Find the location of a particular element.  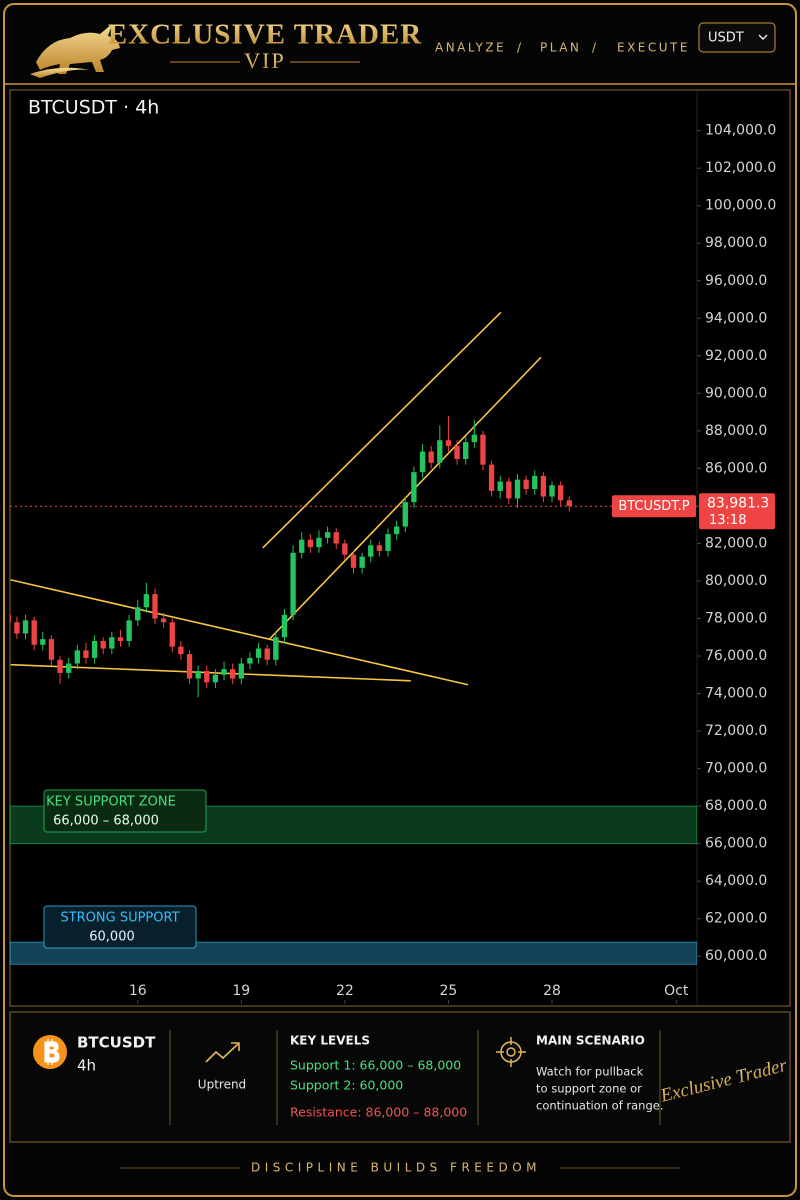

nav-item: EXECUTE is located at coordinates (653, 48).